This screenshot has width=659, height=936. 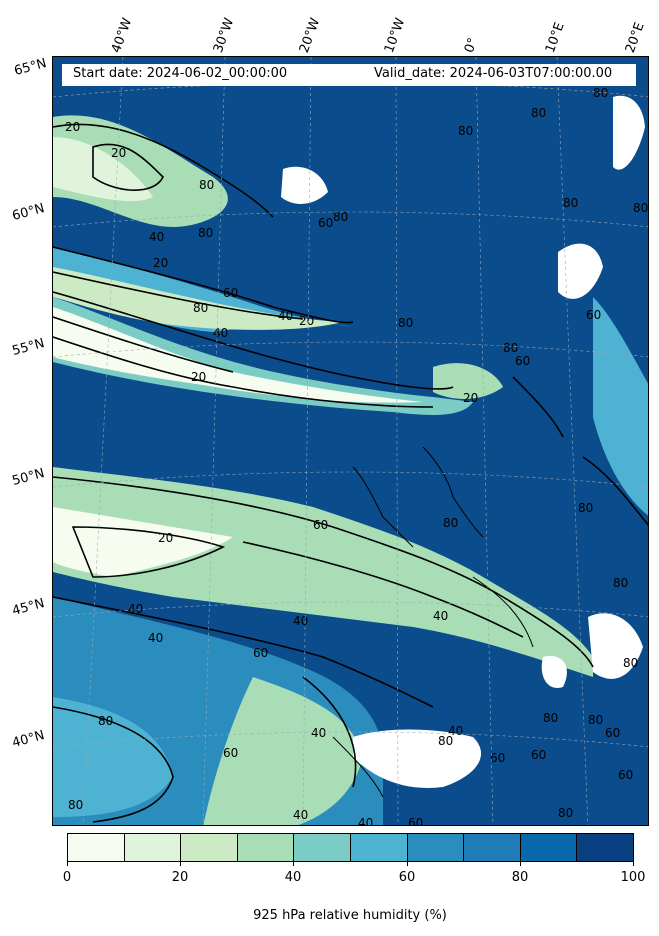 What do you see at coordinates (283, 751) in the screenshot?
I see `band-iberia` at bounding box center [283, 751].